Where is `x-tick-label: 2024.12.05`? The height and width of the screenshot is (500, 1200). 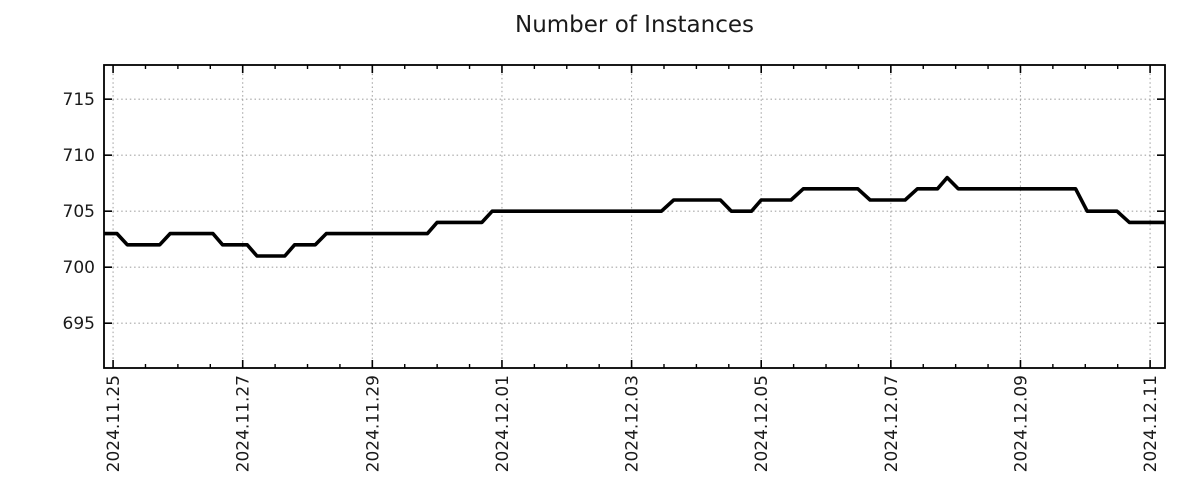 x-tick-label: 2024.12.05 is located at coordinates (762, 423).